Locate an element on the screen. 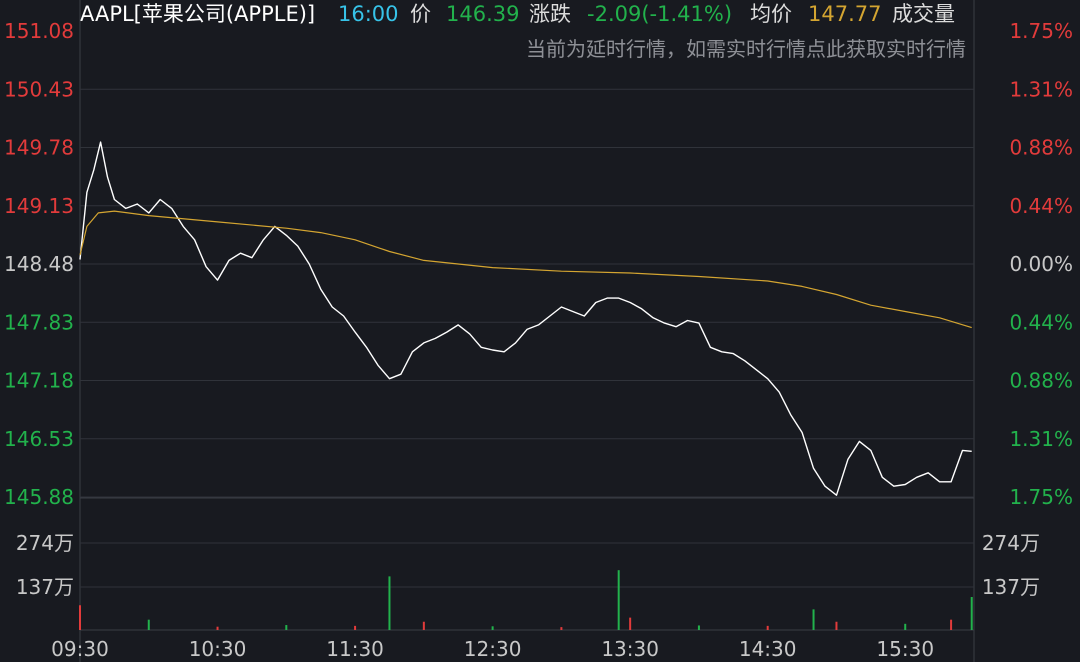  last-price: 146.39 is located at coordinates (483, 14).